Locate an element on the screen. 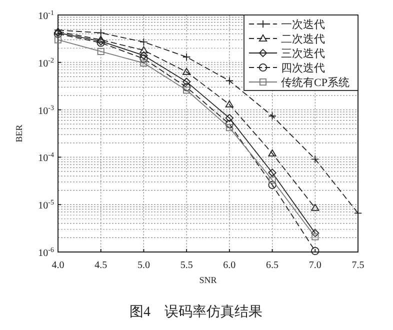 This screenshot has width=393, height=330. x-tick-label: 4.5 is located at coordinates (101, 265).